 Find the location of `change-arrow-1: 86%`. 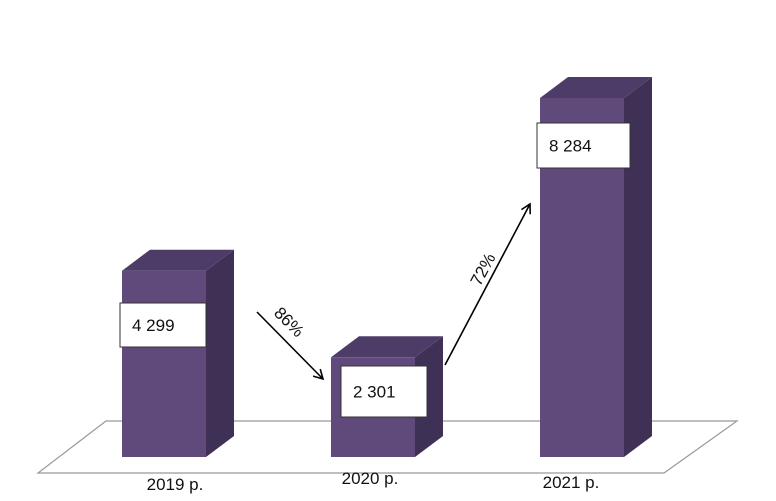

change-arrow-1: 86% is located at coordinates (290, 342).